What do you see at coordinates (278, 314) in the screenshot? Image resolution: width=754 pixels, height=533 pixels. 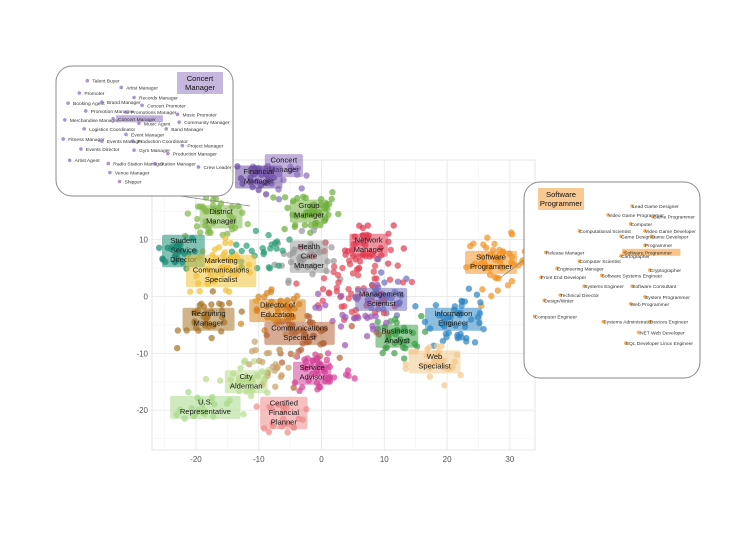 I see `cluster-label-line: Education` at bounding box center [278, 314].